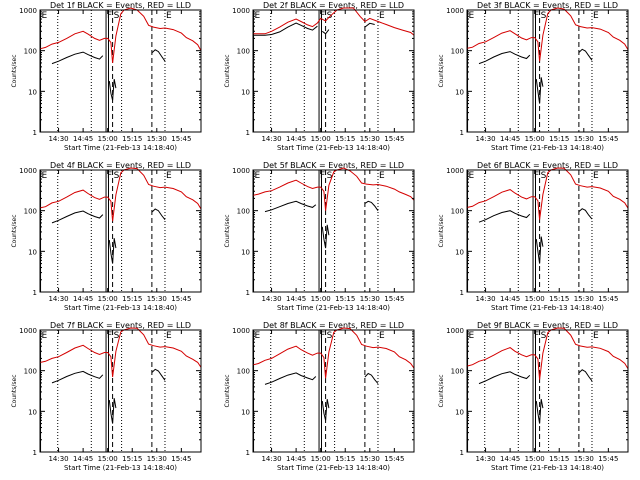 The image size is (640, 480). What do you see at coordinates (120, 165) in the screenshot?
I see `panel-title: Det 4f BLACK = Events, RED = LLD` at bounding box center [120, 165].